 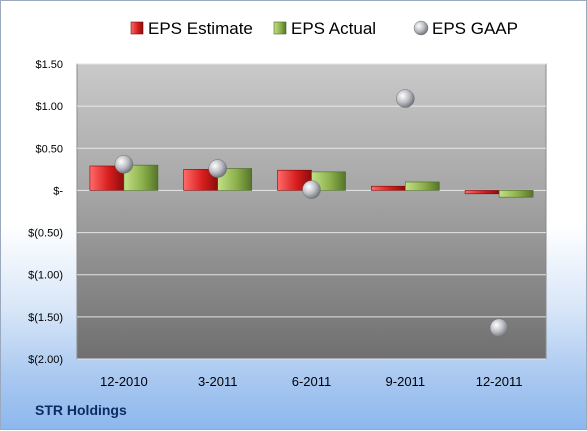 I want to click on y-tick-label: $0.50, so click(x=49, y=149).